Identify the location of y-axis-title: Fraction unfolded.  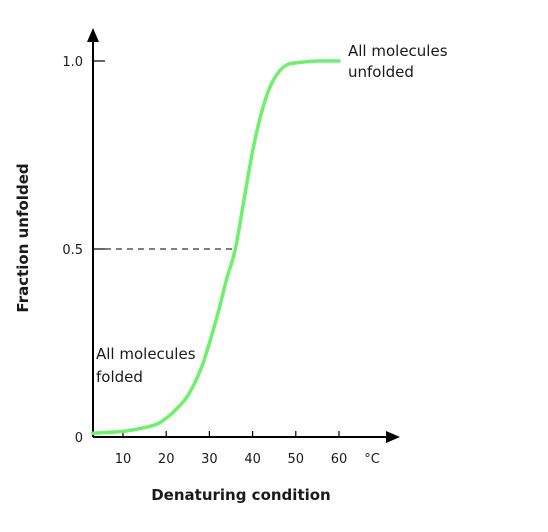
(23, 237).